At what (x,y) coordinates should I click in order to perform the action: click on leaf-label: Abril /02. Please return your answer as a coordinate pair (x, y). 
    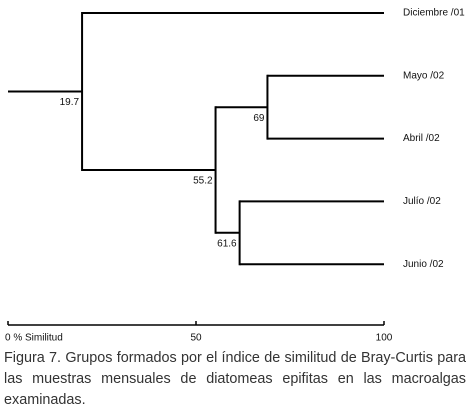
    Looking at the image, I should click on (421, 138).